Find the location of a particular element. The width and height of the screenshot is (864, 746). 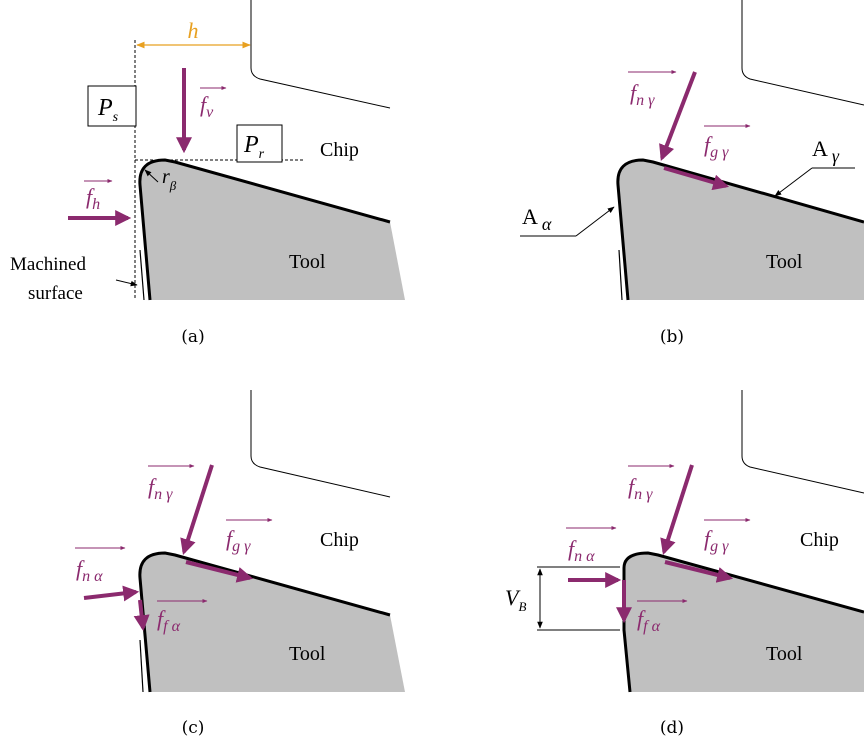

A-gamma-pointer is located at coordinates (793, 182).